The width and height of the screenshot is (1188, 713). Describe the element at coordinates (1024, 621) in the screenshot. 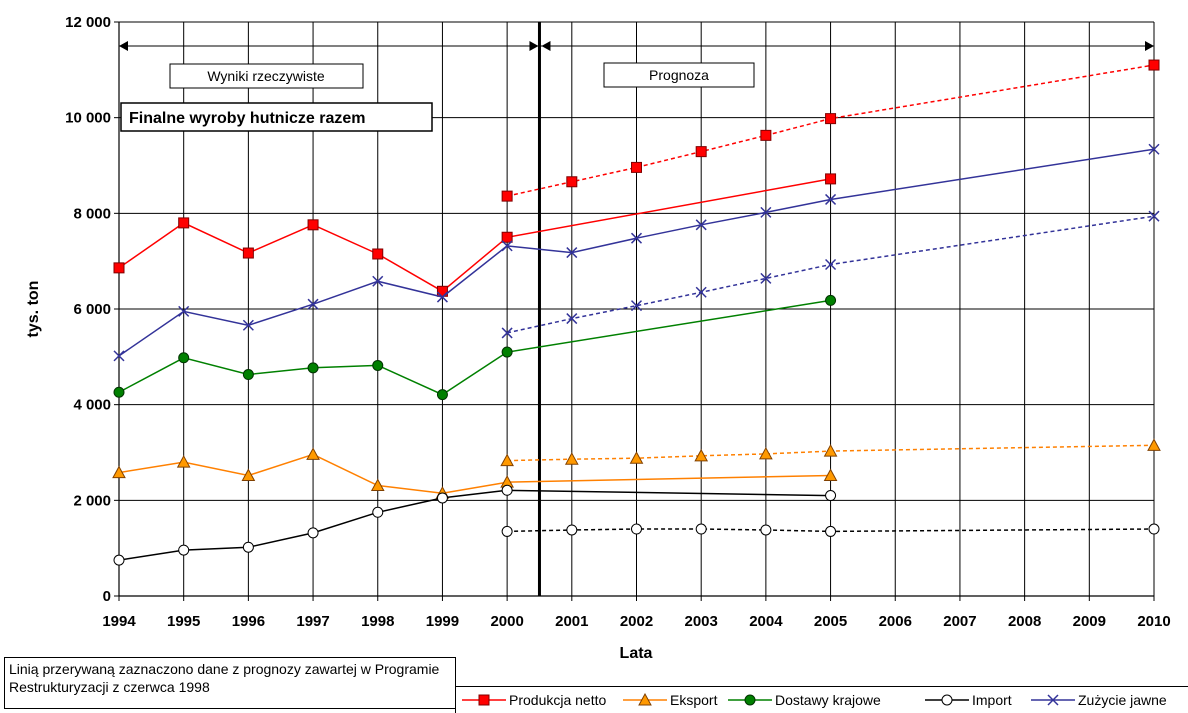

I see `x-tick-label: 2008` at that location.